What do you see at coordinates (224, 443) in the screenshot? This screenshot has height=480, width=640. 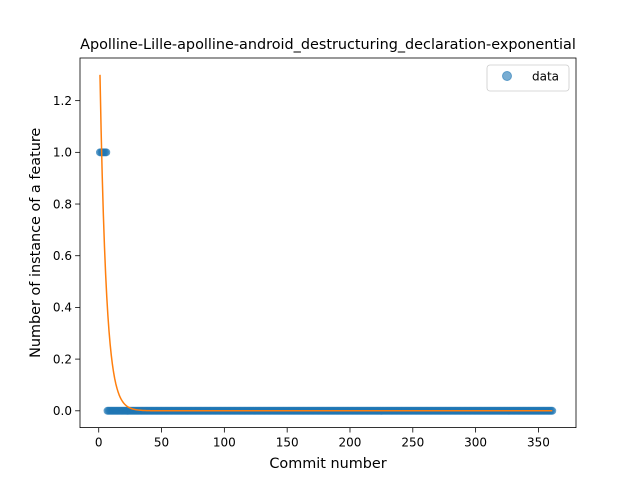 I see `x-tick-label: 100` at bounding box center [224, 443].